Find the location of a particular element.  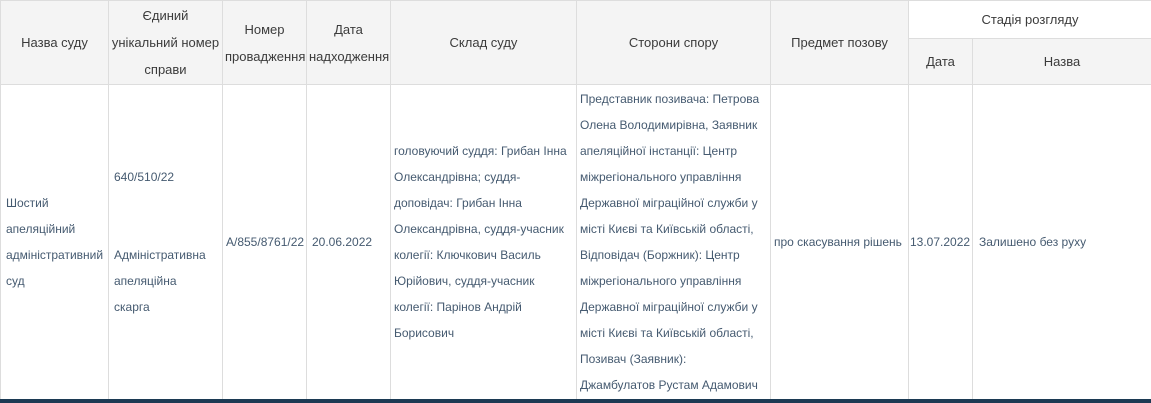

col-header-claim-subject: Предмет позову is located at coordinates (839, 42).